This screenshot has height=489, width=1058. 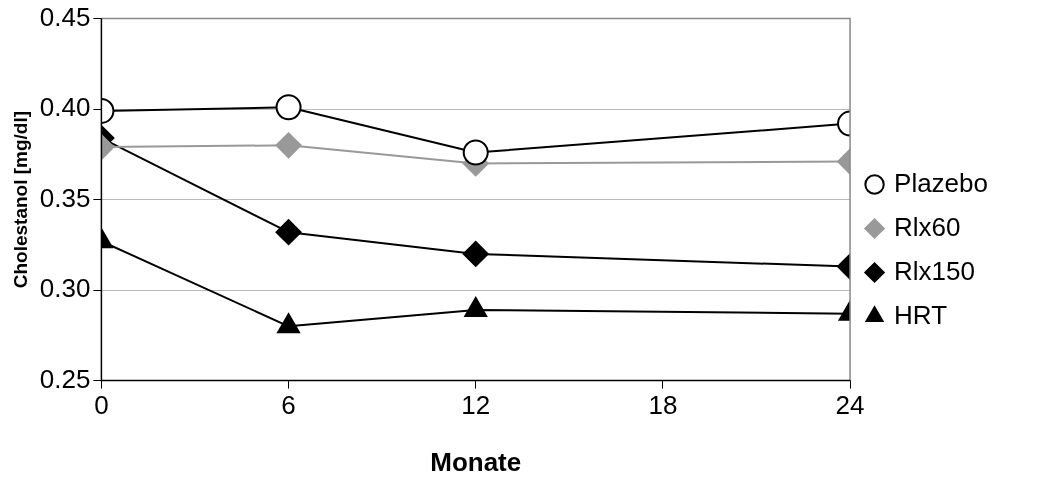 I want to click on x-tick-label: 0, so click(x=101, y=405).